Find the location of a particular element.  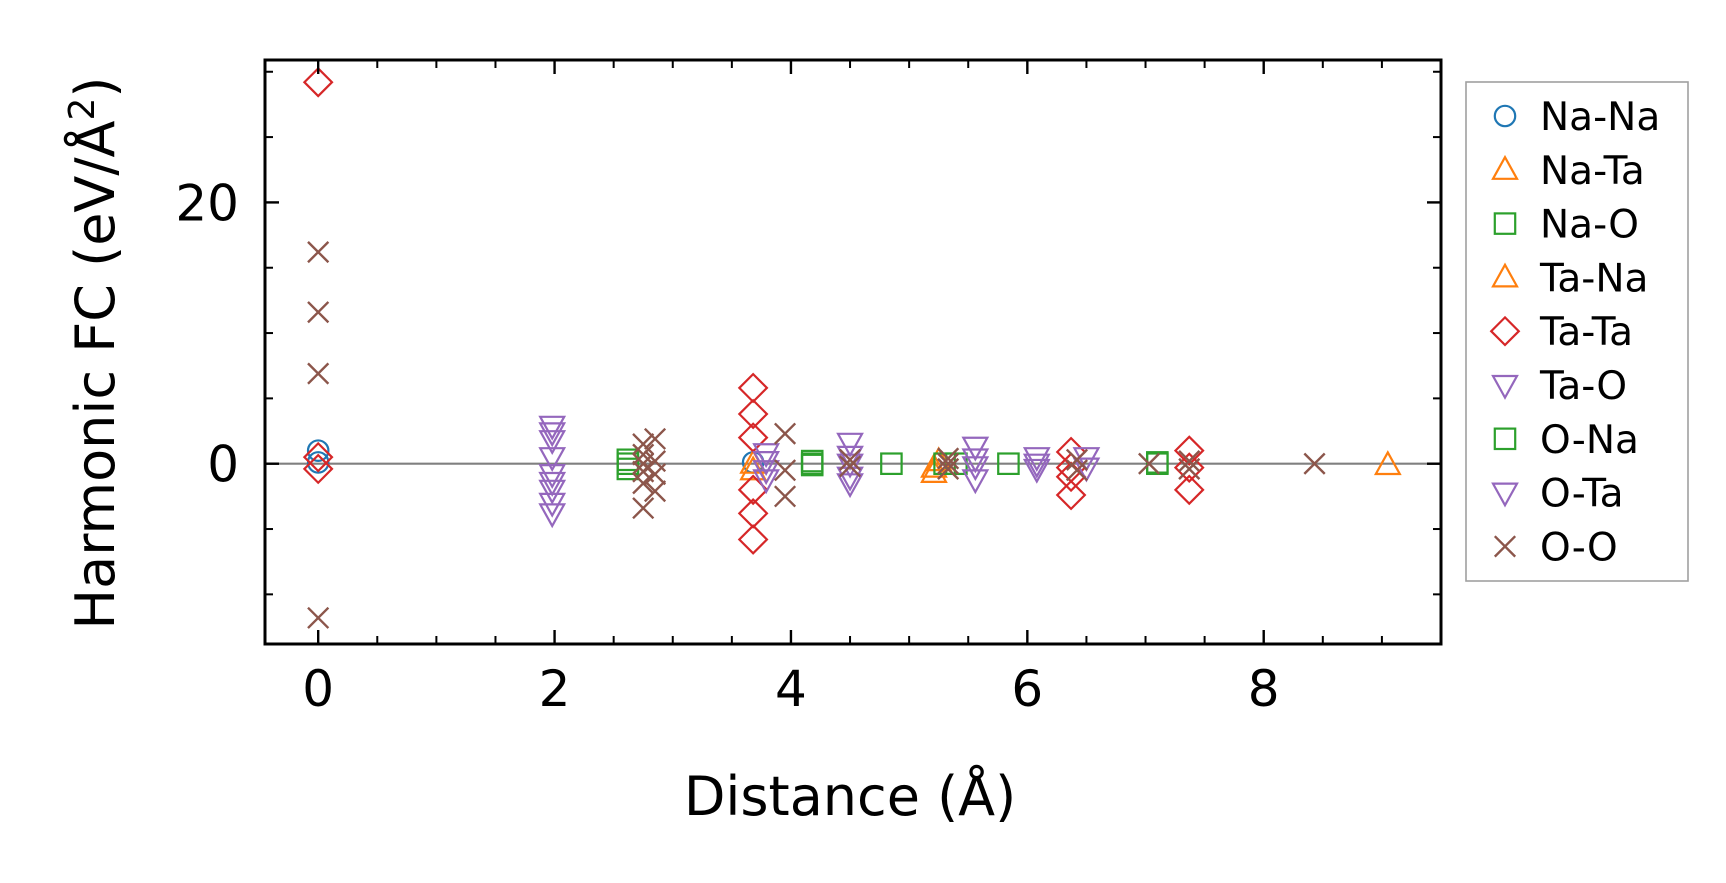

legend-box is located at coordinates (1577, 331).